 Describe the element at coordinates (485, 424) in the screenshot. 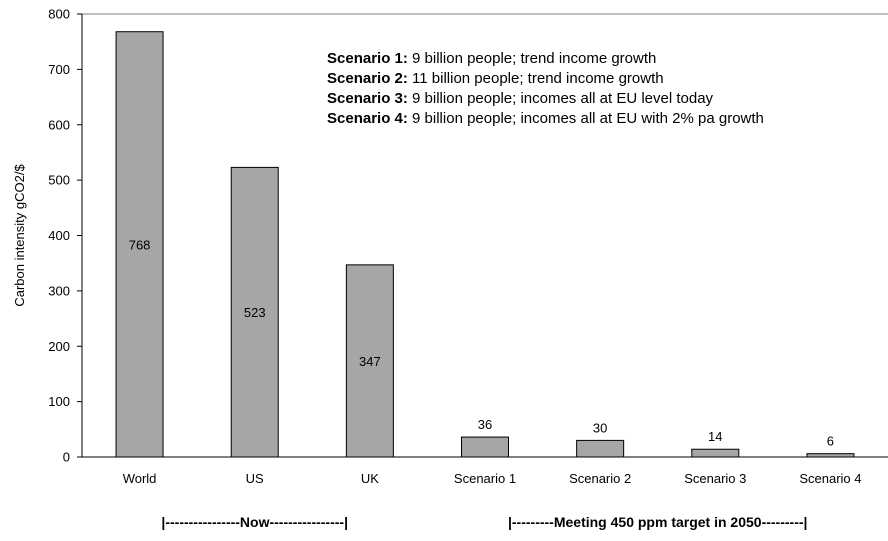

I see `data-label: 36` at that location.